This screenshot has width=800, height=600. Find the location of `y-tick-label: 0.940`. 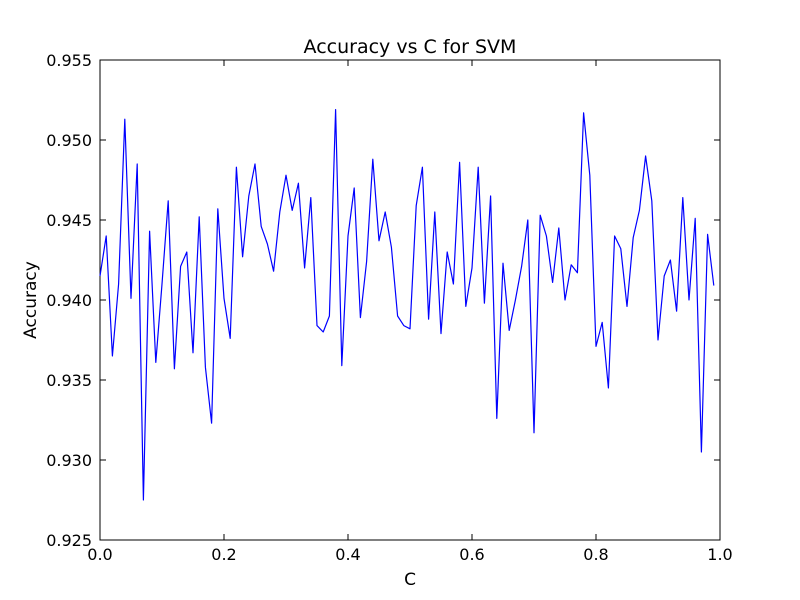

y-tick-label: 0.940 is located at coordinates (69, 300).